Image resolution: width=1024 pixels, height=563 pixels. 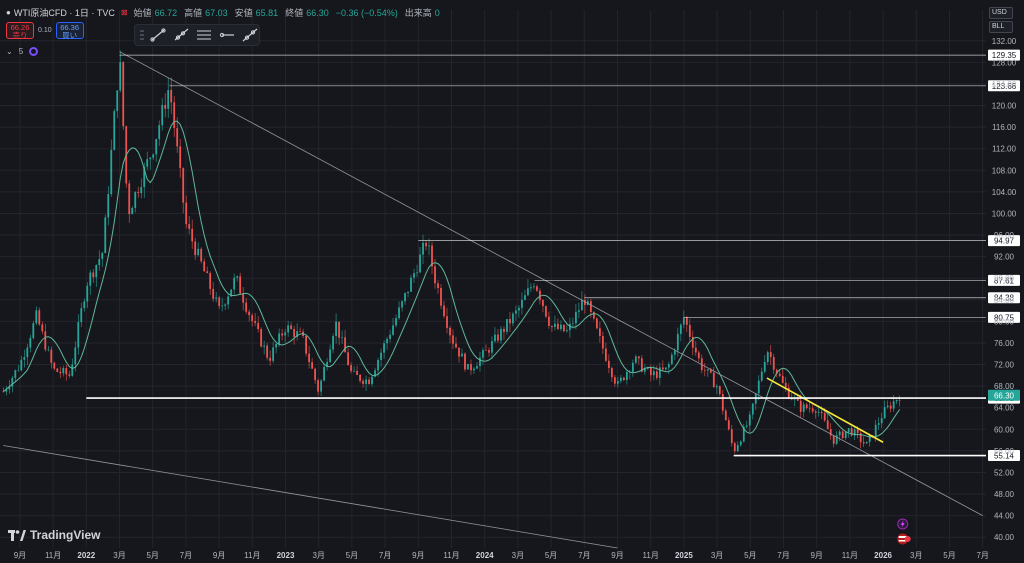 What do you see at coordinates (850, 555) in the screenshot?
I see `x-tick-label: 11月` at bounding box center [850, 555].